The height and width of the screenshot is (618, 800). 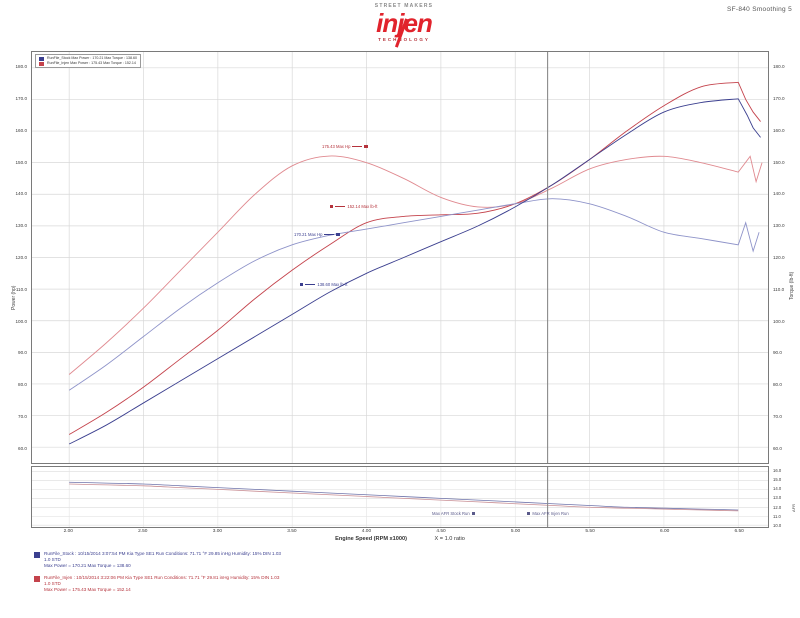 I want to click on chart-annotation: 152.14 Max lb-ft, so click(x=353, y=206).